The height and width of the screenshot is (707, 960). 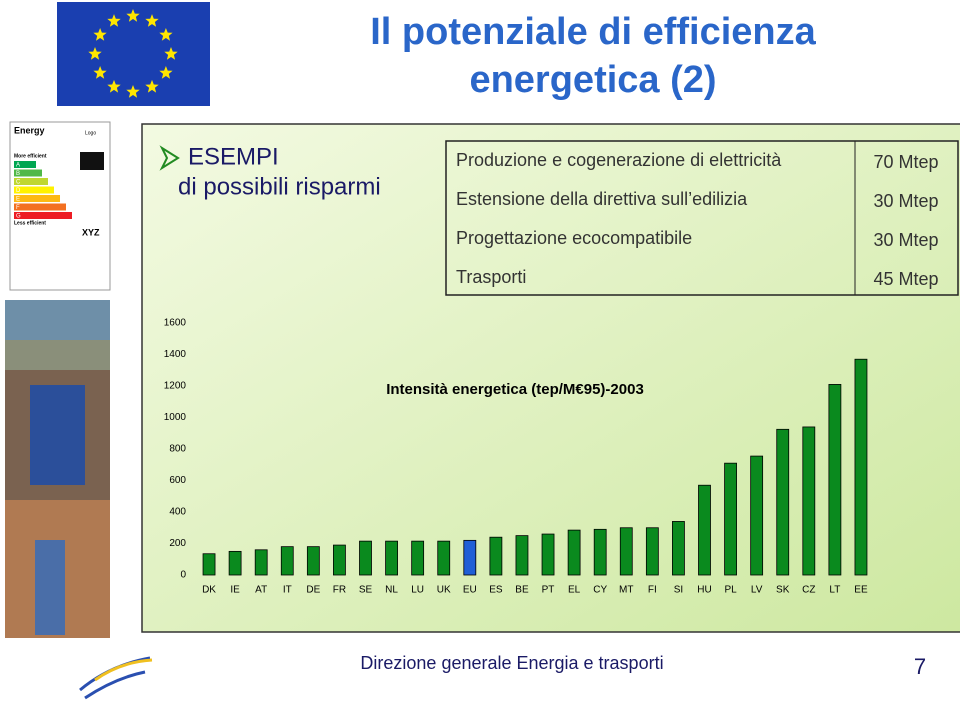 What do you see at coordinates (313, 590) in the screenshot?
I see `x-tick-label: DE` at bounding box center [313, 590].